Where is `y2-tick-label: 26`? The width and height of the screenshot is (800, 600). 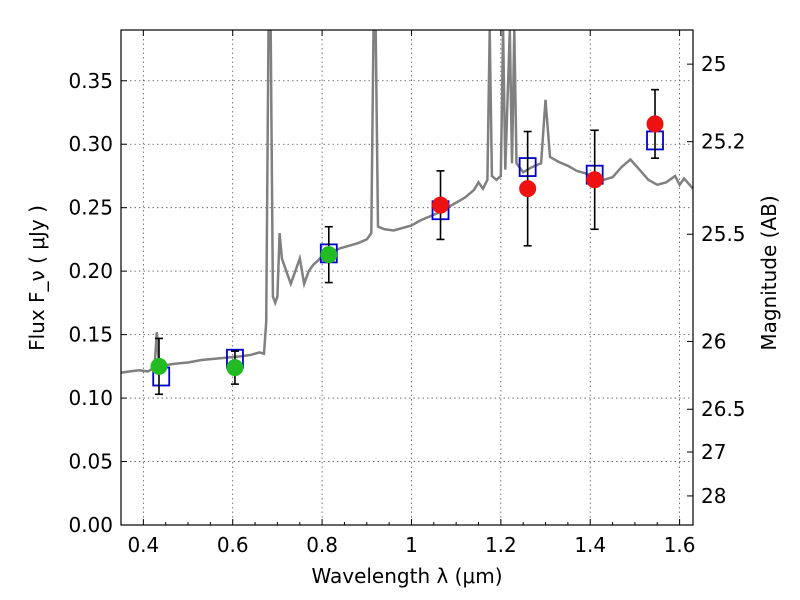 y2-tick-label: 26 is located at coordinates (713, 341).